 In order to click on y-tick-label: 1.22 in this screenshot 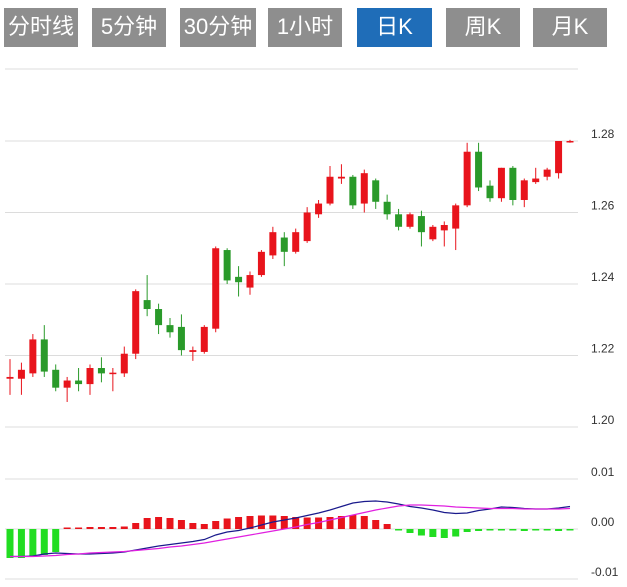, I will do `click(603, 349)`.